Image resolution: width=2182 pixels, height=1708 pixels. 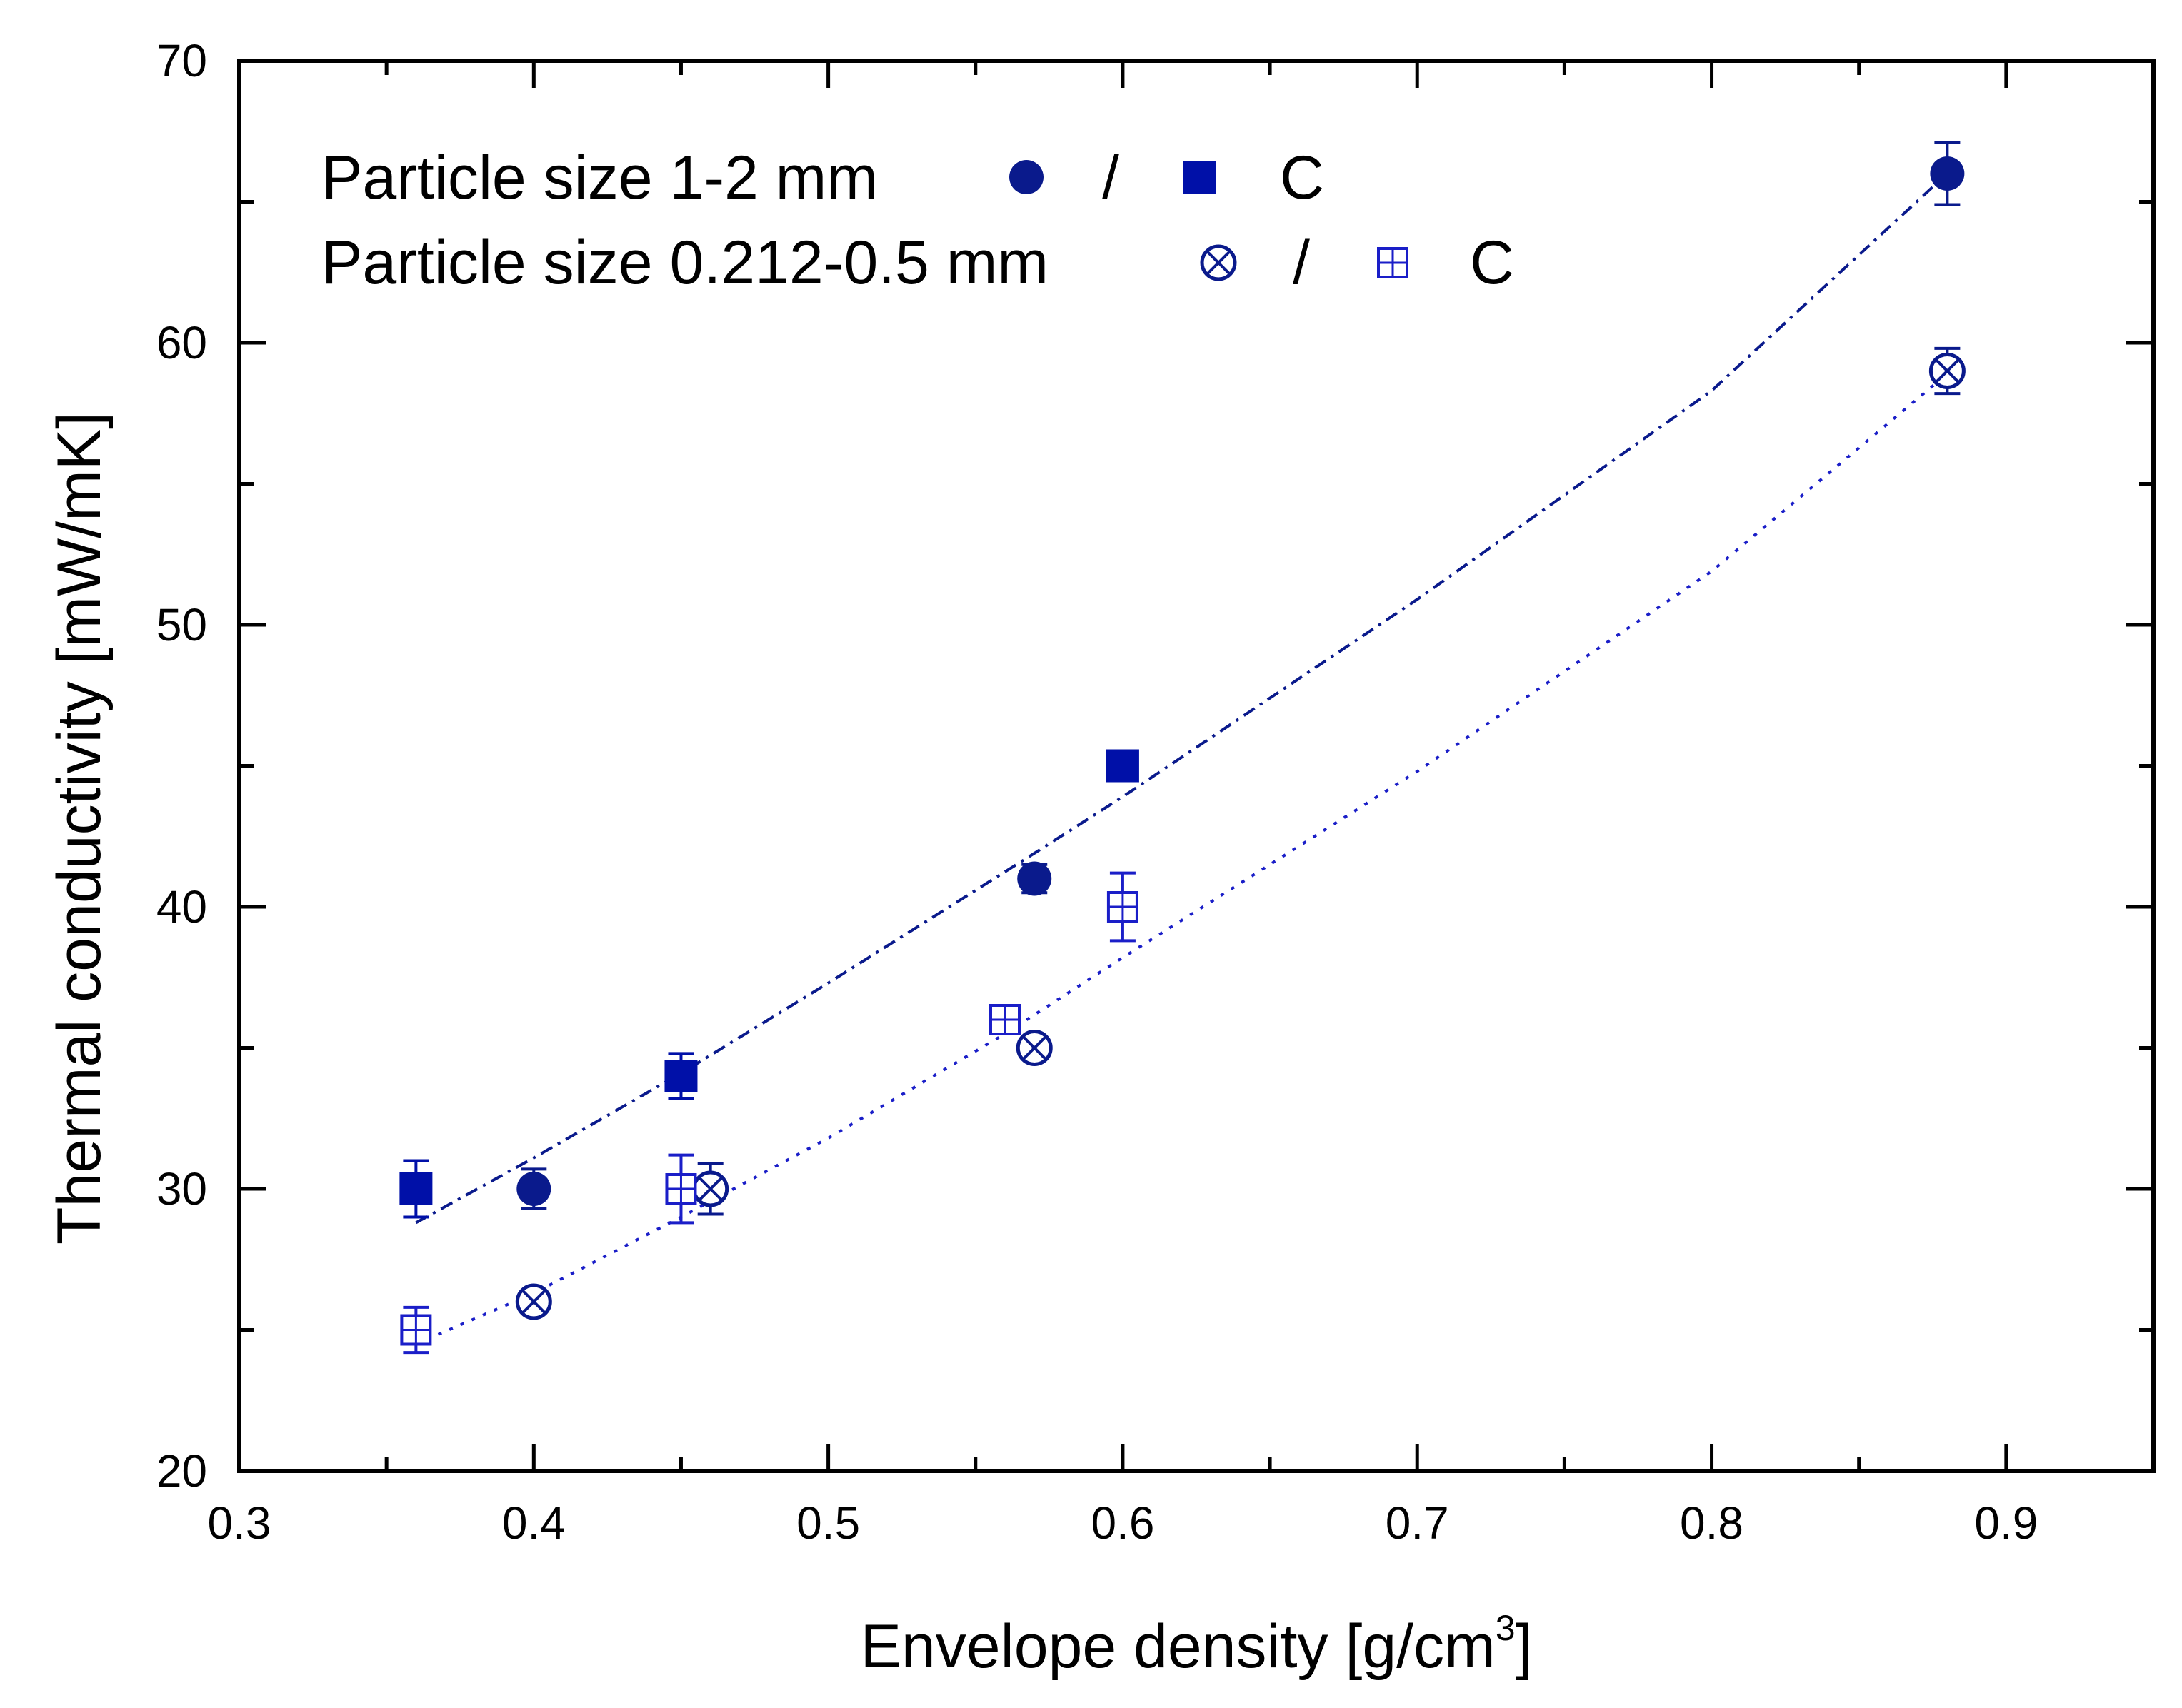 I want to click on y-tick-label: 60, so click(x=181, y=342).